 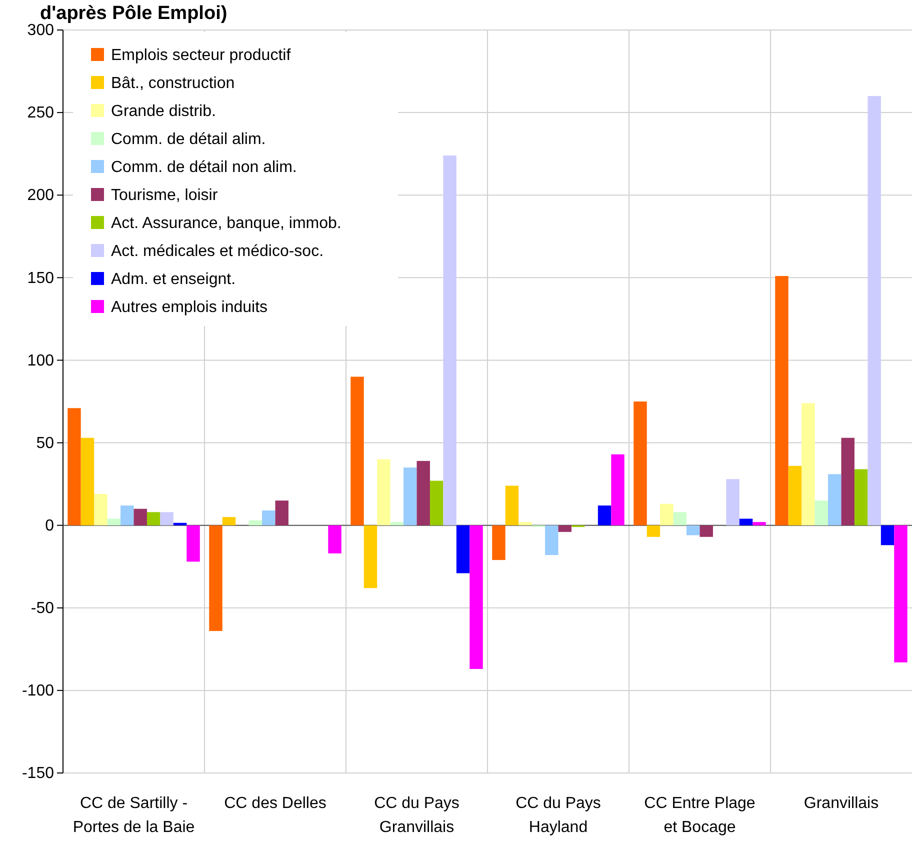 What do you see at coordinates (700, 815) in the screenshot?
I see `x-tick-label: CC Entre Plage et Bocage` at bounding box center [700, 815].